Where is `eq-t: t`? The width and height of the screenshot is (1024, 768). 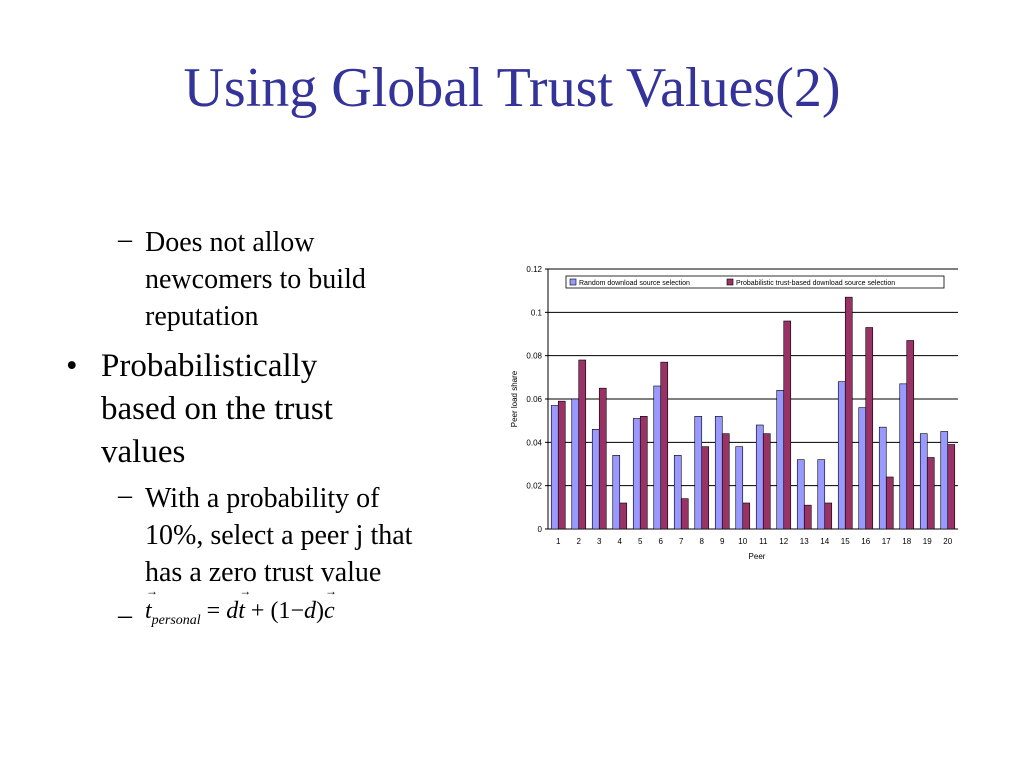
eq-t: t is located at coordinates (244, 604).